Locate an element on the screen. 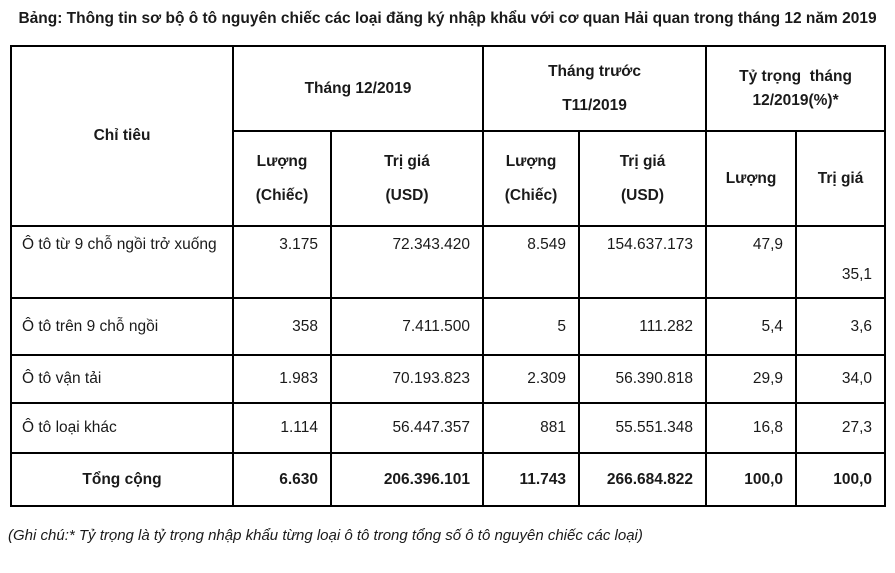 Image resolution: width=895 pixels, height=573 pixels. cell-qty-nov: 881 is located at coordinates (531, 428).